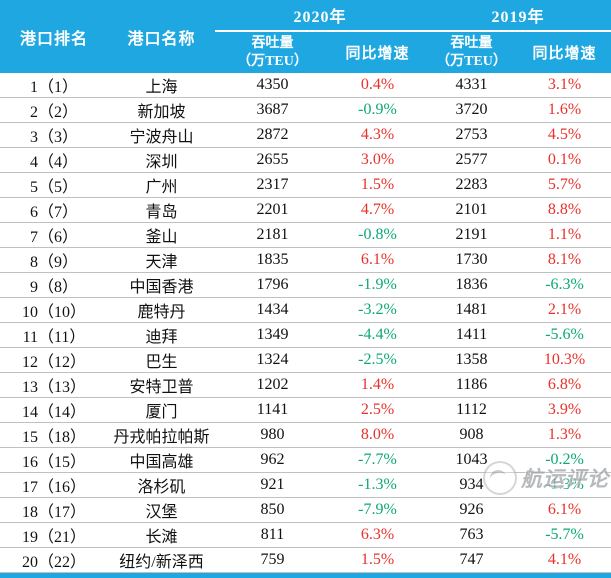  I want to click on port-name-cell: 巴生, so click(161, 360).